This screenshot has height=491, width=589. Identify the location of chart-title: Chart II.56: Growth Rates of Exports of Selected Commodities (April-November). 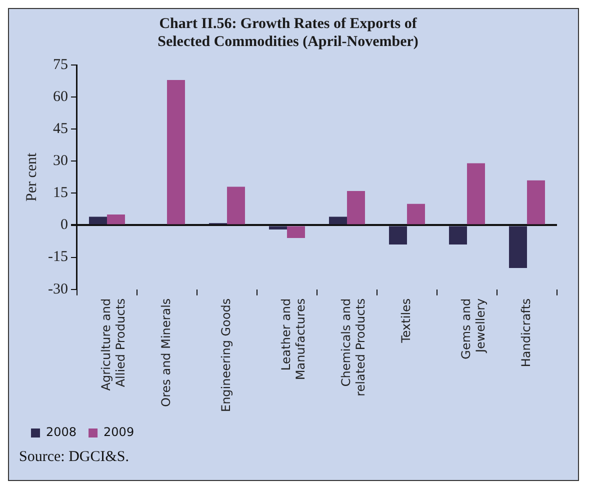
(288, 33).